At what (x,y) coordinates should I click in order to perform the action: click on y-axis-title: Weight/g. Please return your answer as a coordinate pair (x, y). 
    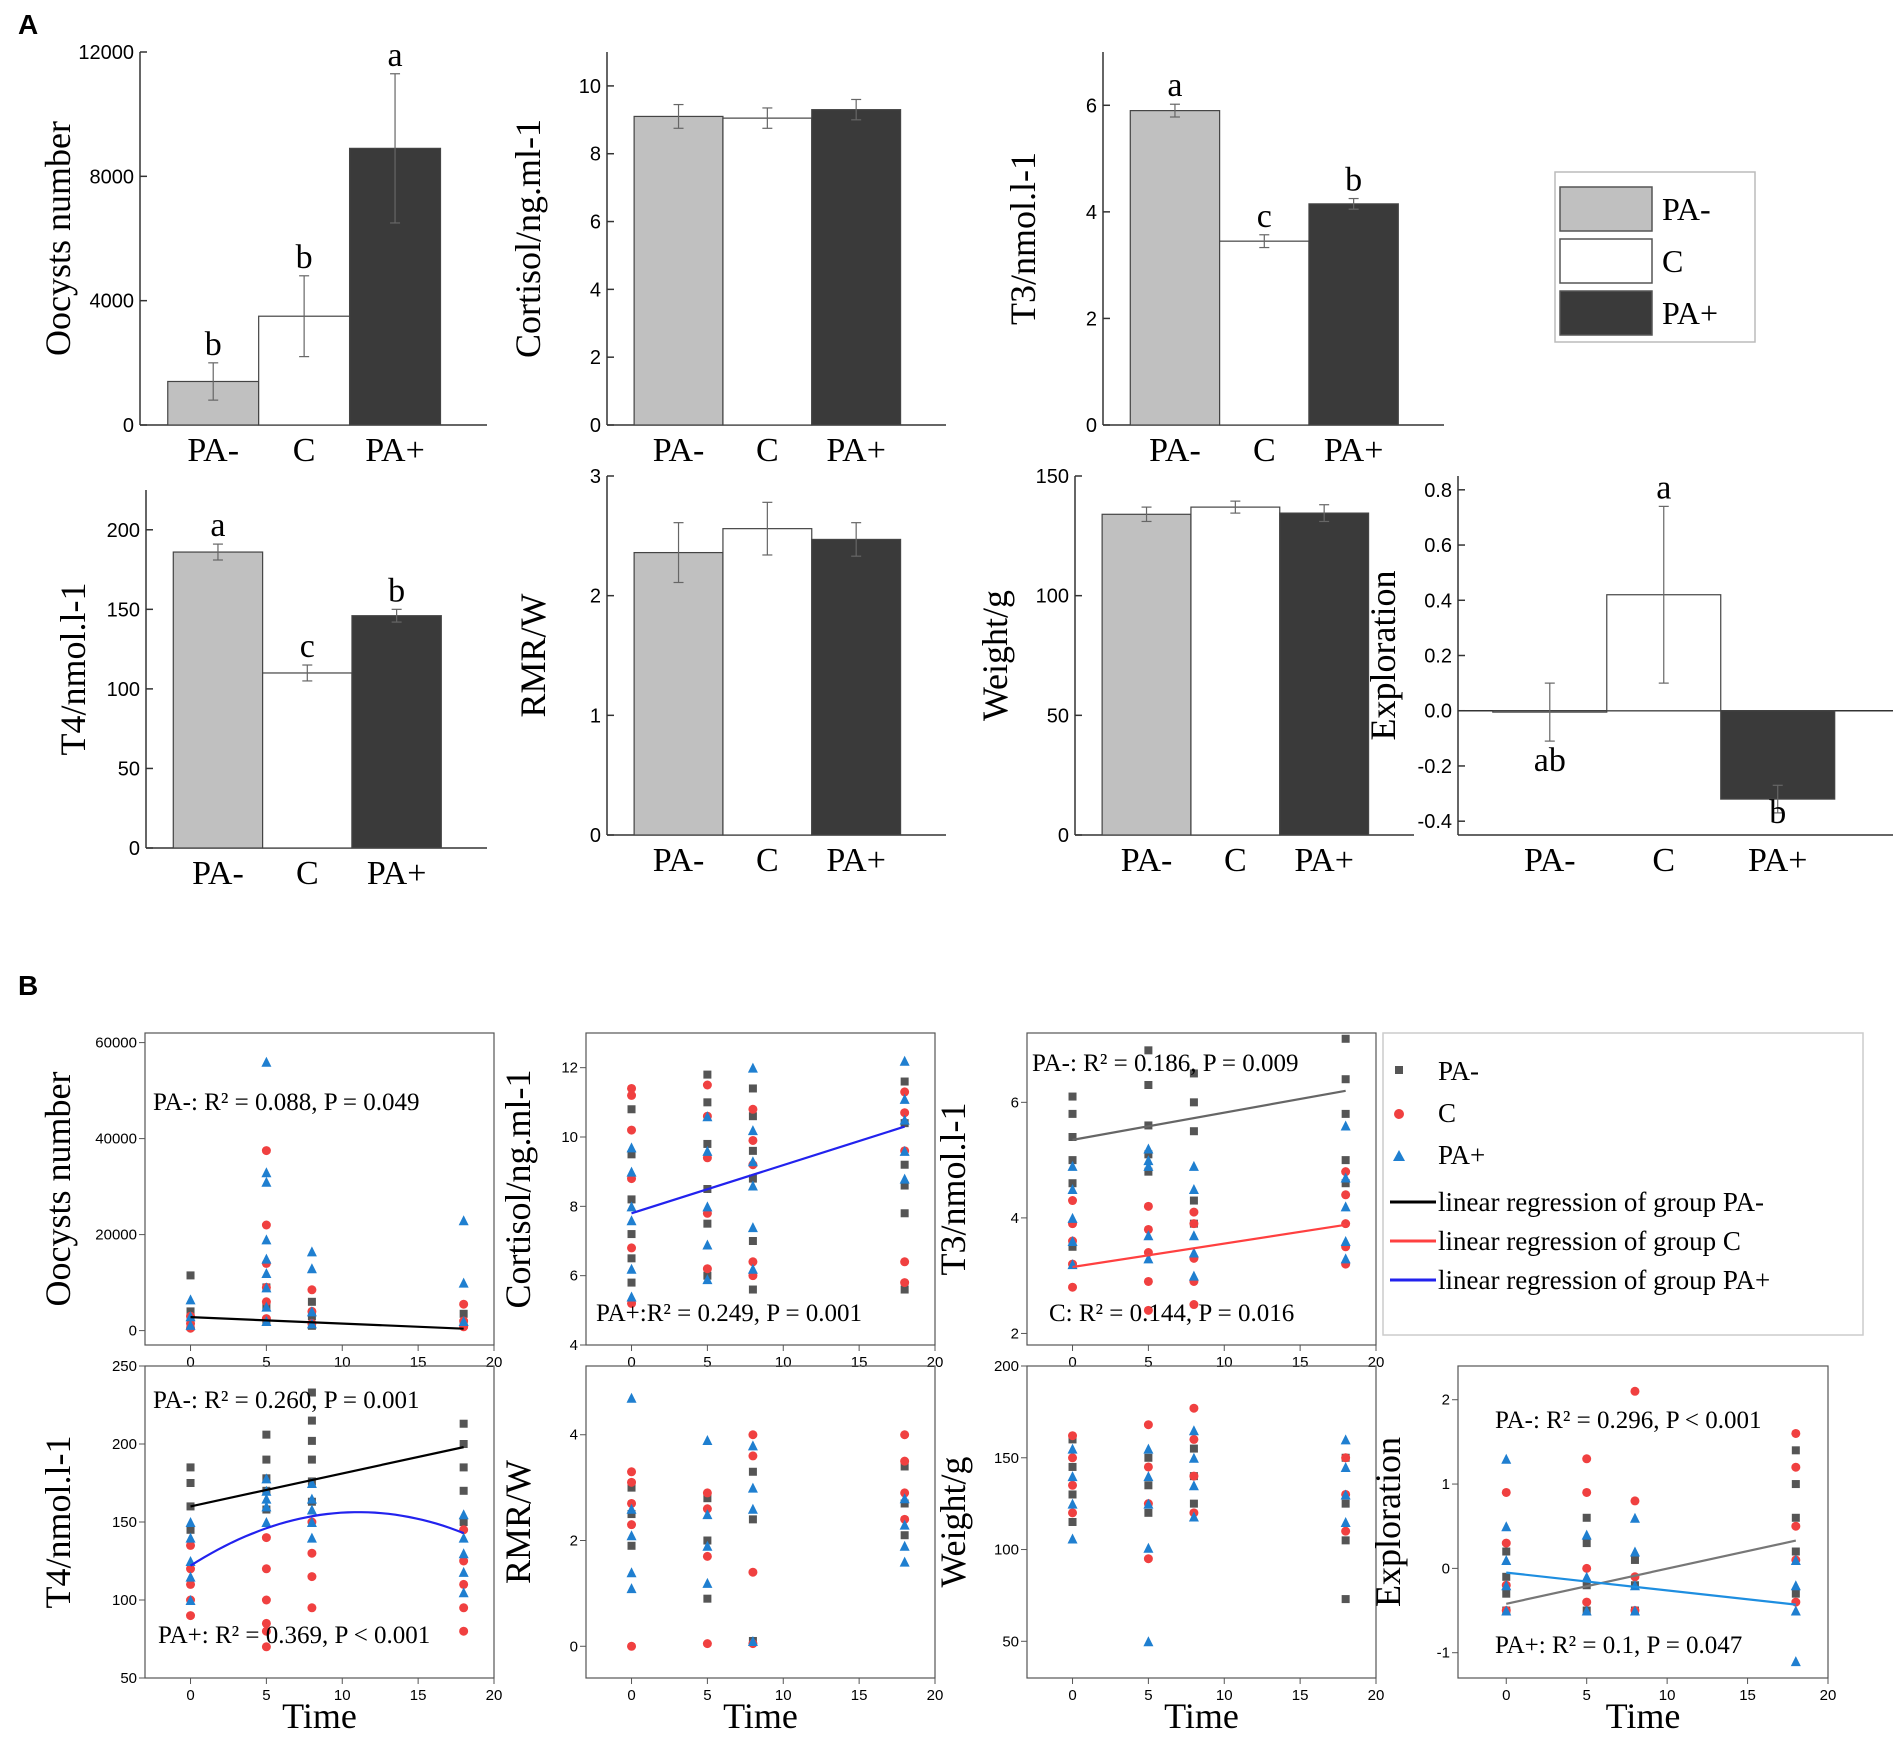
    Looking at the image, I should click on (953, 1521).